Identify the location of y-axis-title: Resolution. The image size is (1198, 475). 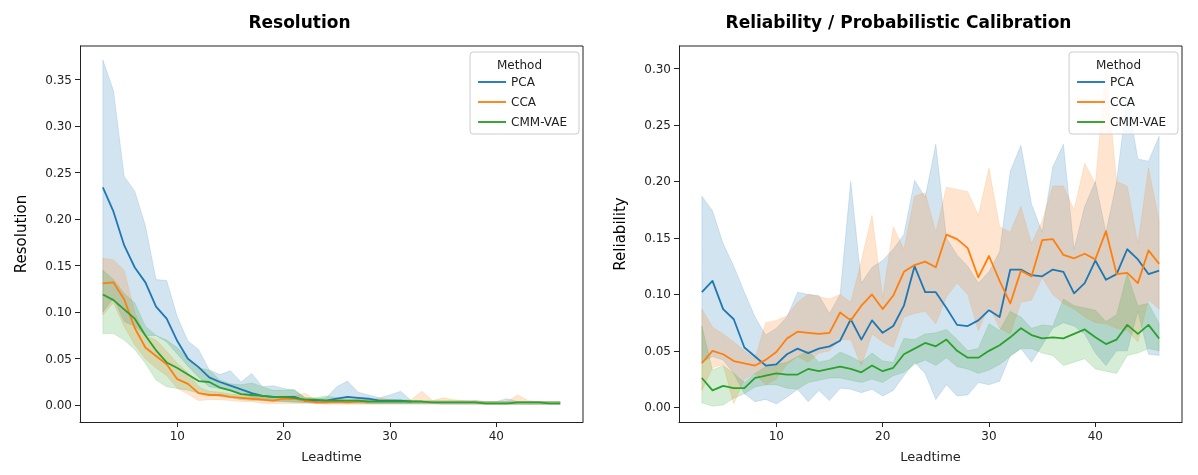
(20, 234).